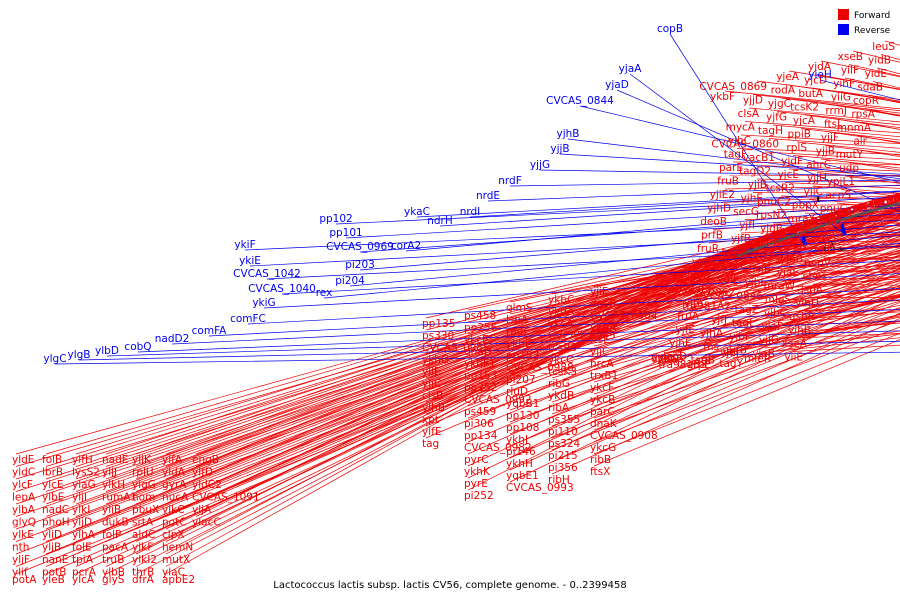 This screenshot has width=900, height=600. Describe the element at coordinates (345, 233) in the screenshot. I see `reverse-gene-label: pp101` at that location.